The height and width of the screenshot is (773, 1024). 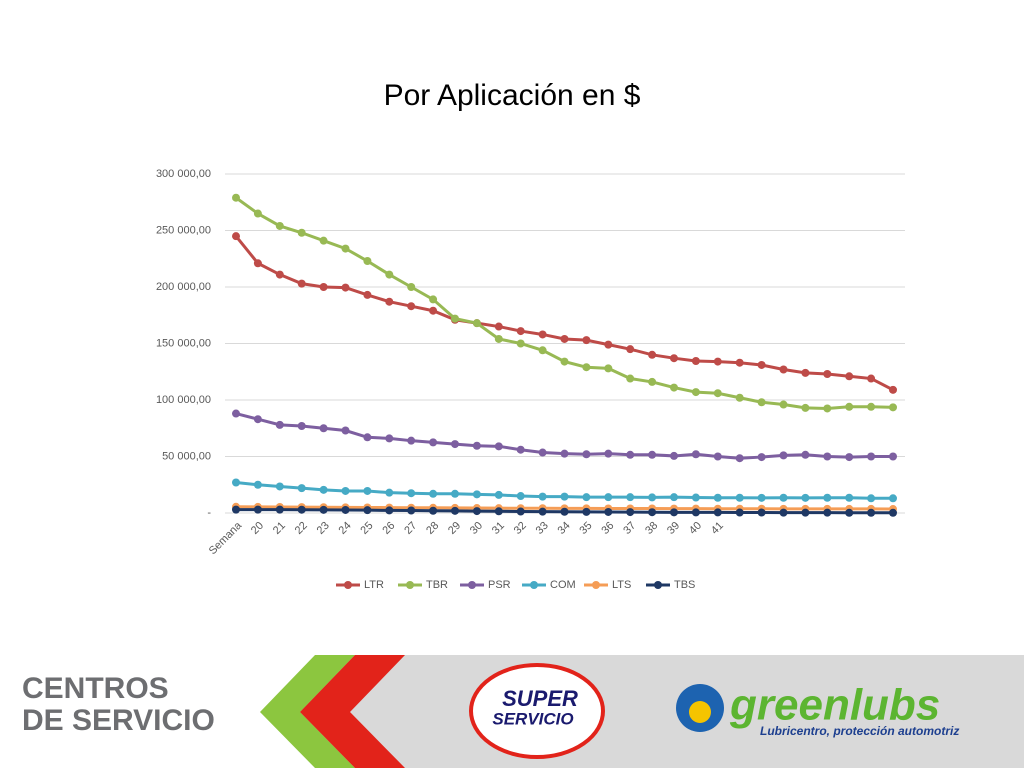 What do you see at coordinates (183, 287) in the screenshot?
I see `y-tick-label: 200 000,00` at bounding box center [183, 287].